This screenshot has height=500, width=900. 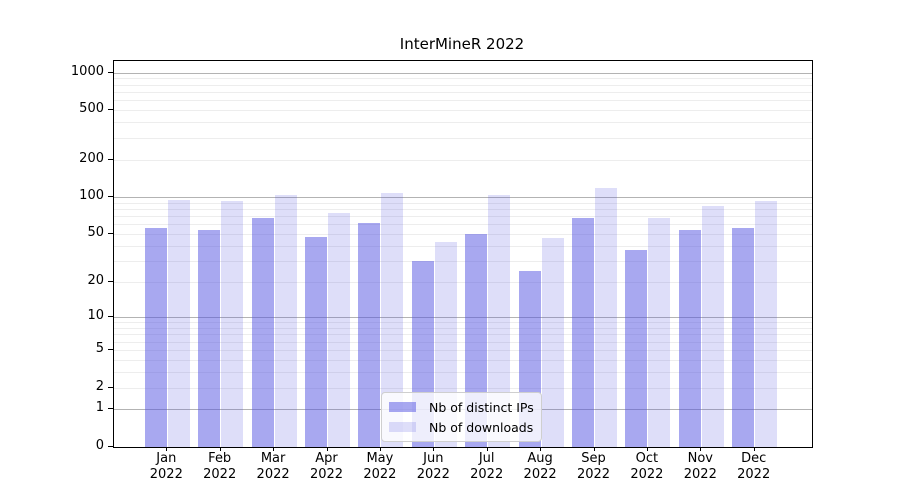 I want to click on bar-downloads-jan, so click(x=178, y=323).